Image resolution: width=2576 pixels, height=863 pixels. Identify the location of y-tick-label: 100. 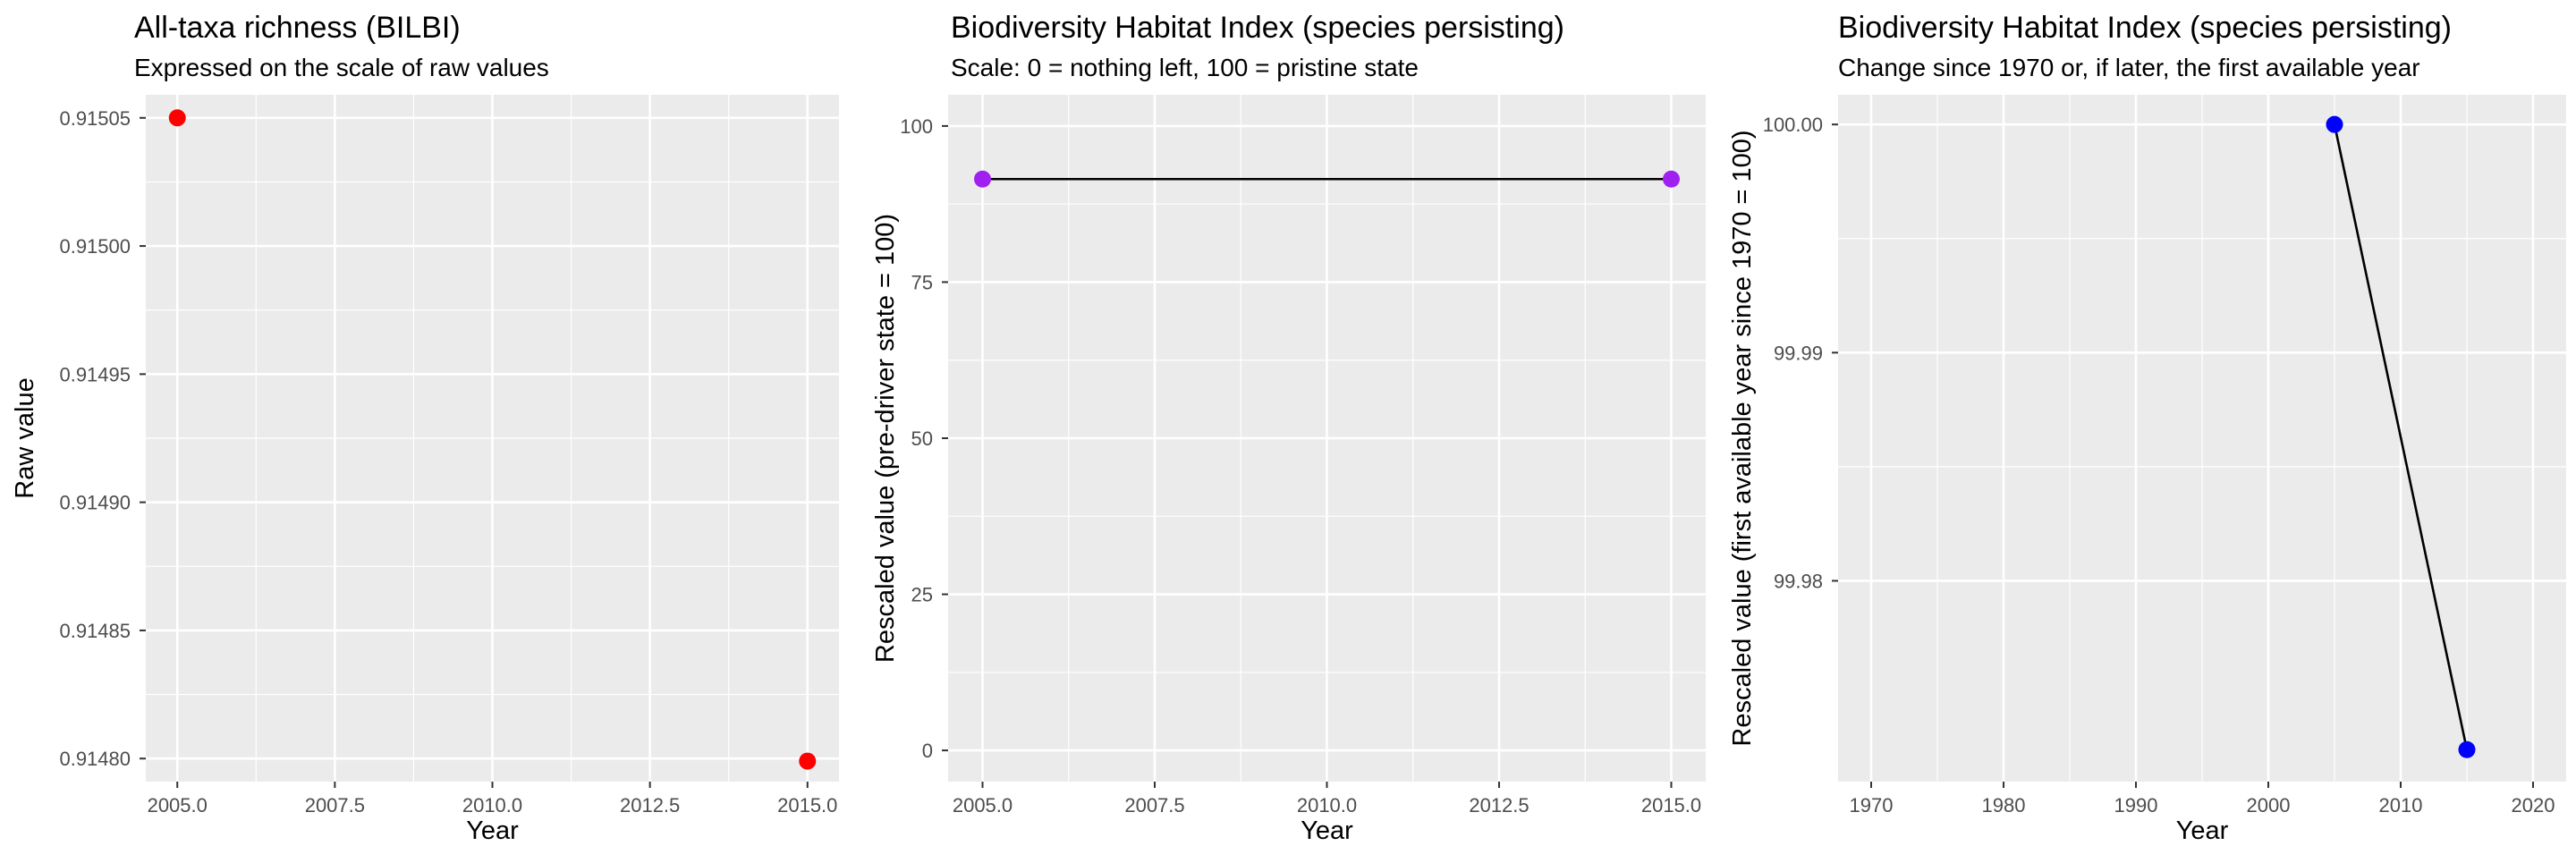
(916, 126).